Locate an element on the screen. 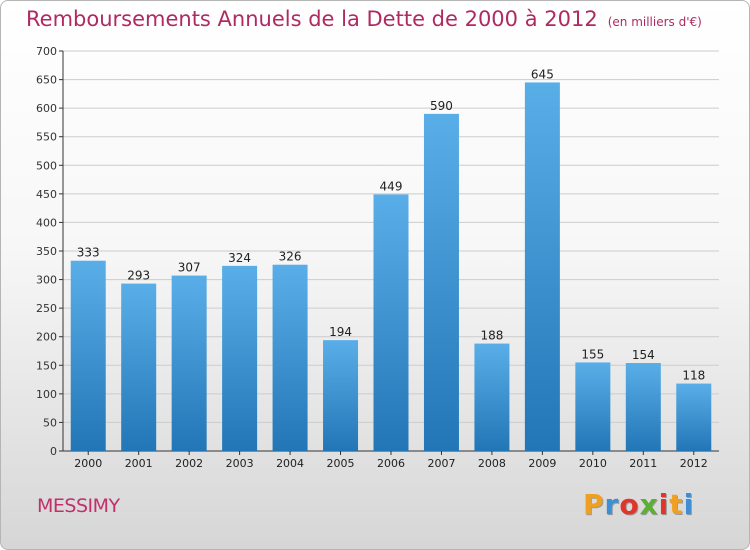 This screenshot has height=550, width=750. data-label: 154 is located at coordinates (643, 355).